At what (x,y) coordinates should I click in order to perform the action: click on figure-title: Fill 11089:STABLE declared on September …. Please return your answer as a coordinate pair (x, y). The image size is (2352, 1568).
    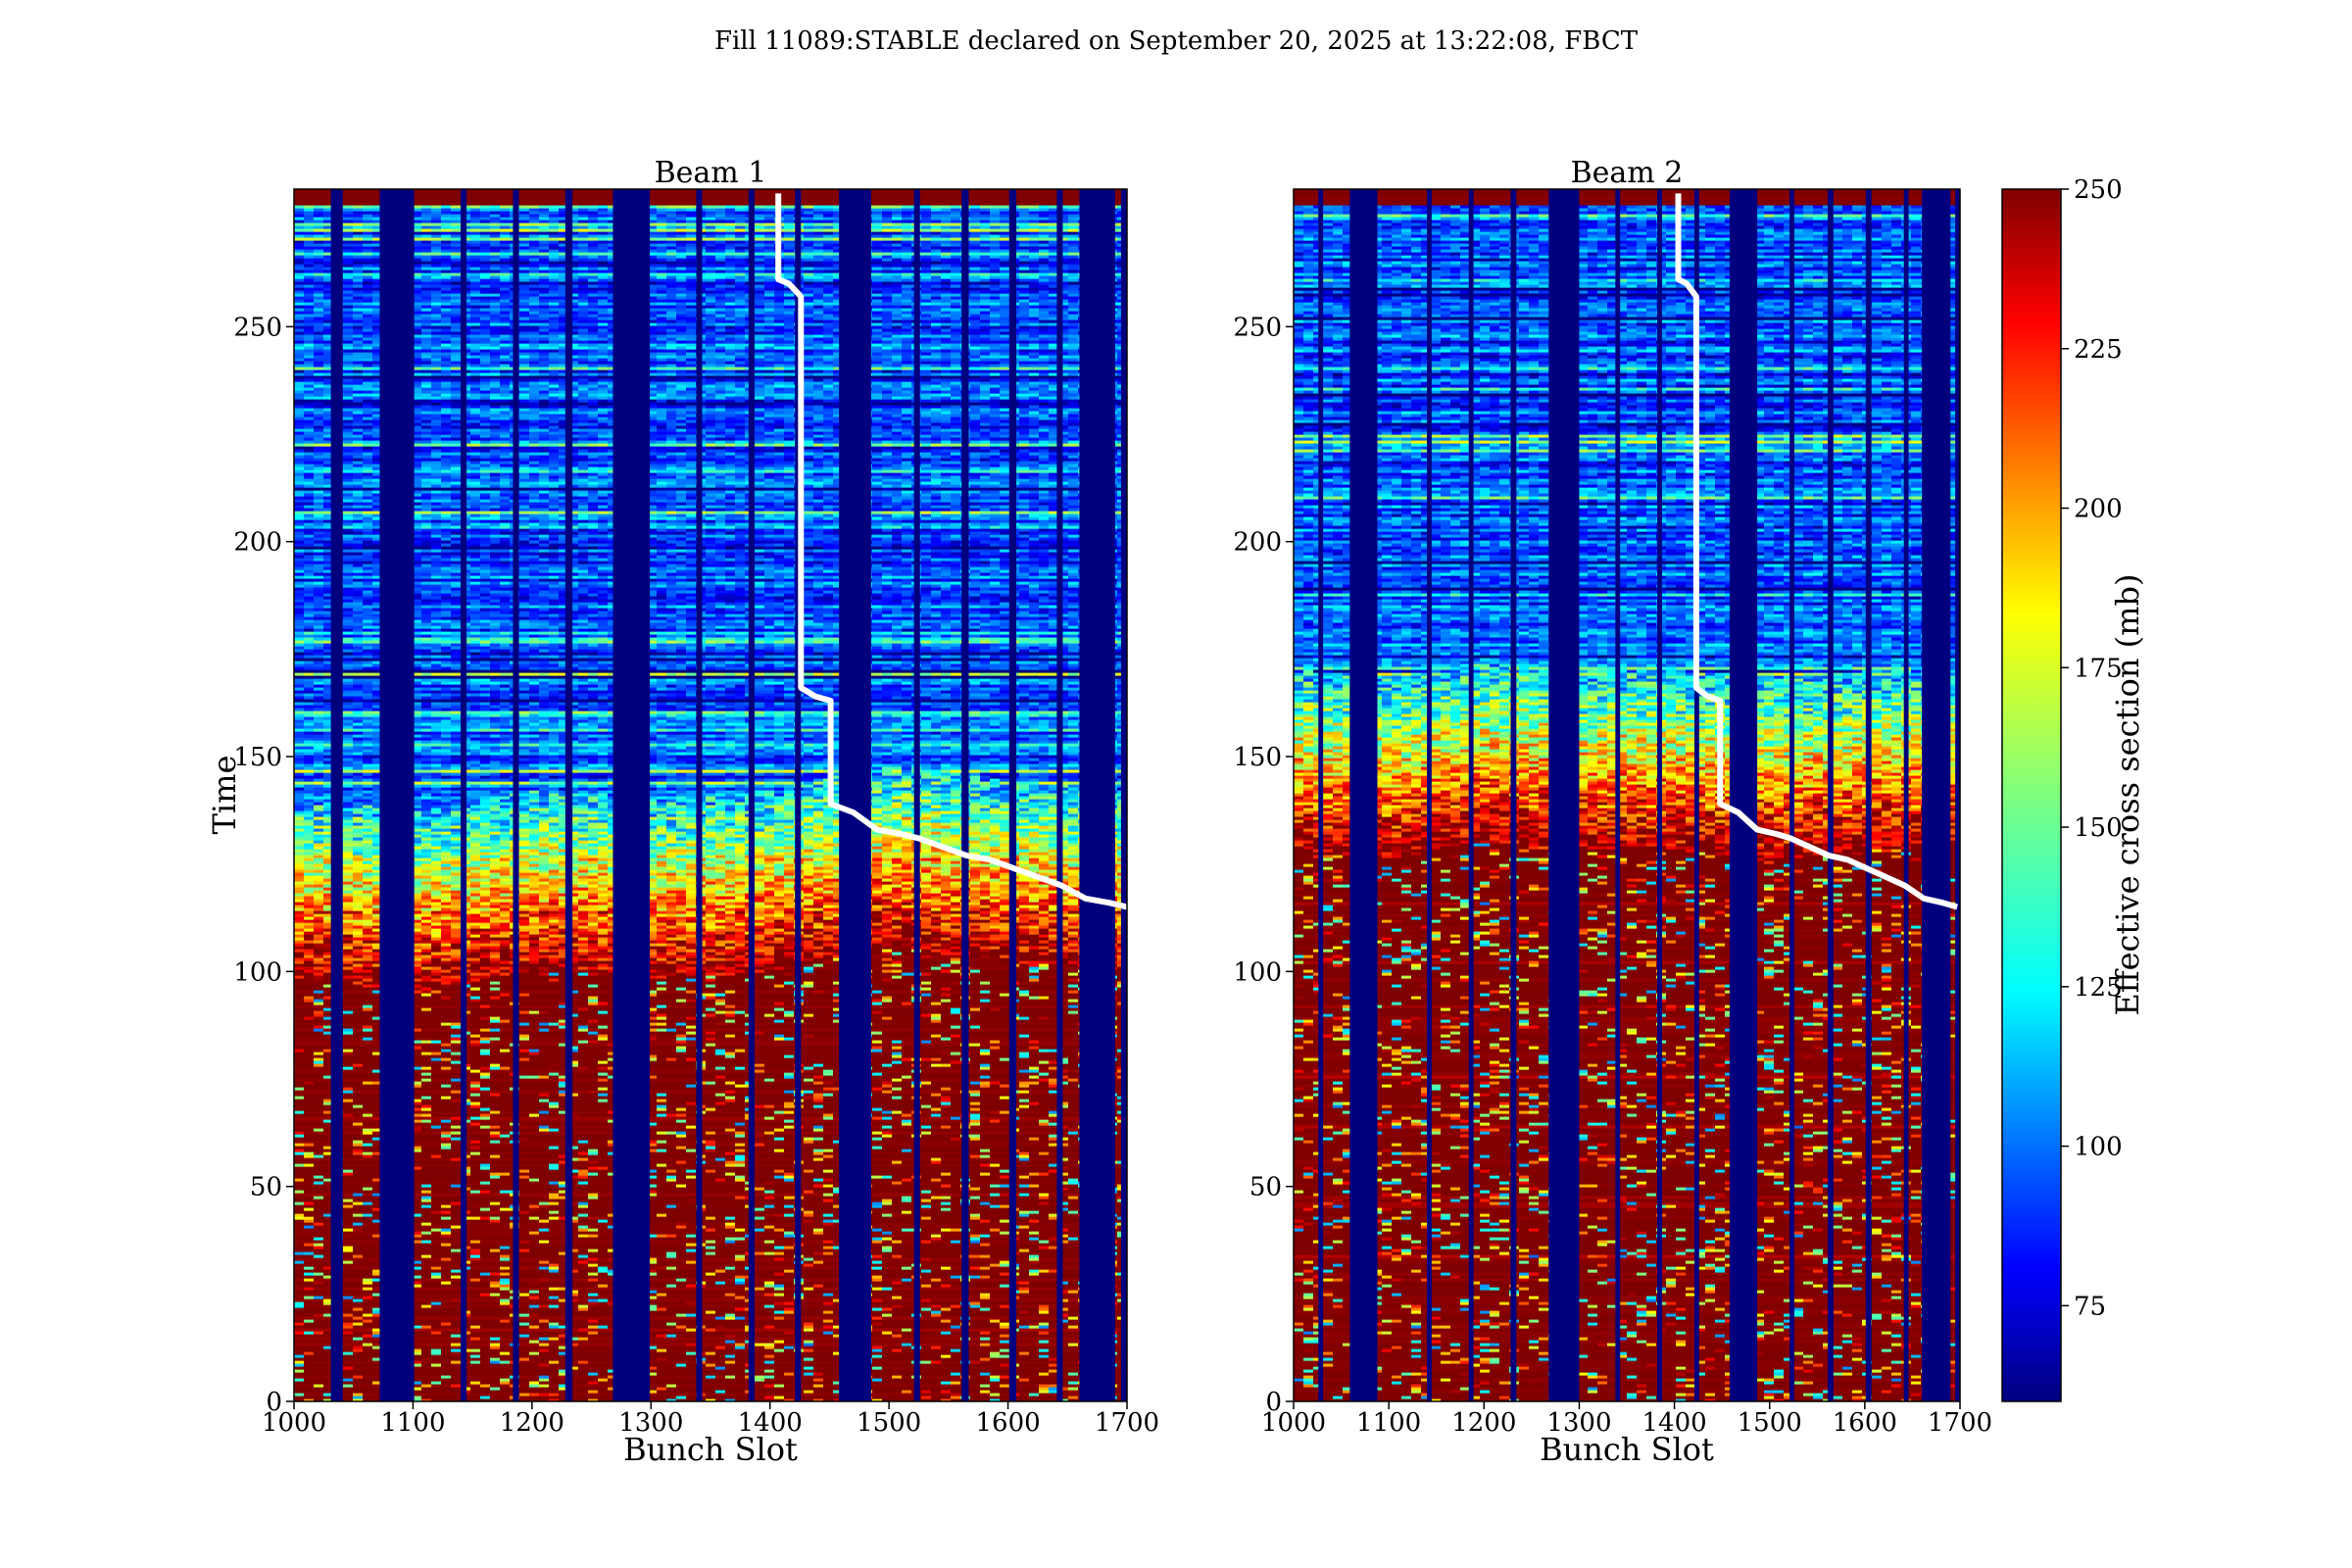
    Looking at the image, I should click on (1176, 41).